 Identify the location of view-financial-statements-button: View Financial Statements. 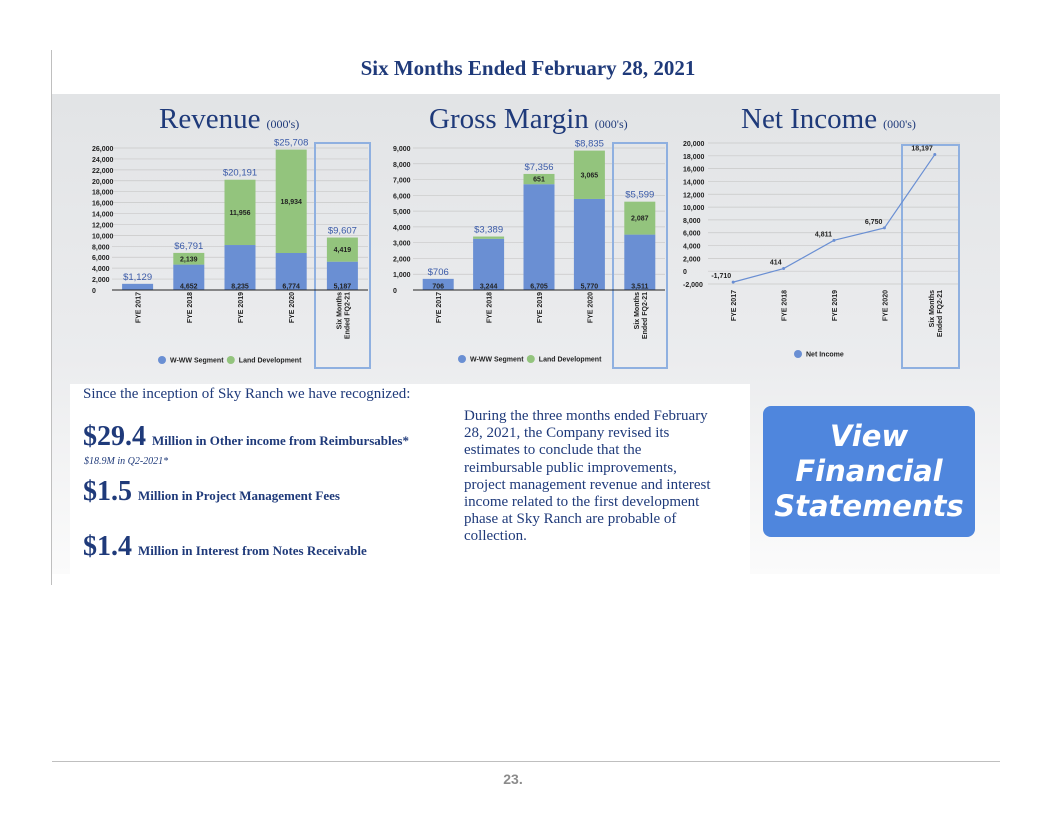
(869, 471).